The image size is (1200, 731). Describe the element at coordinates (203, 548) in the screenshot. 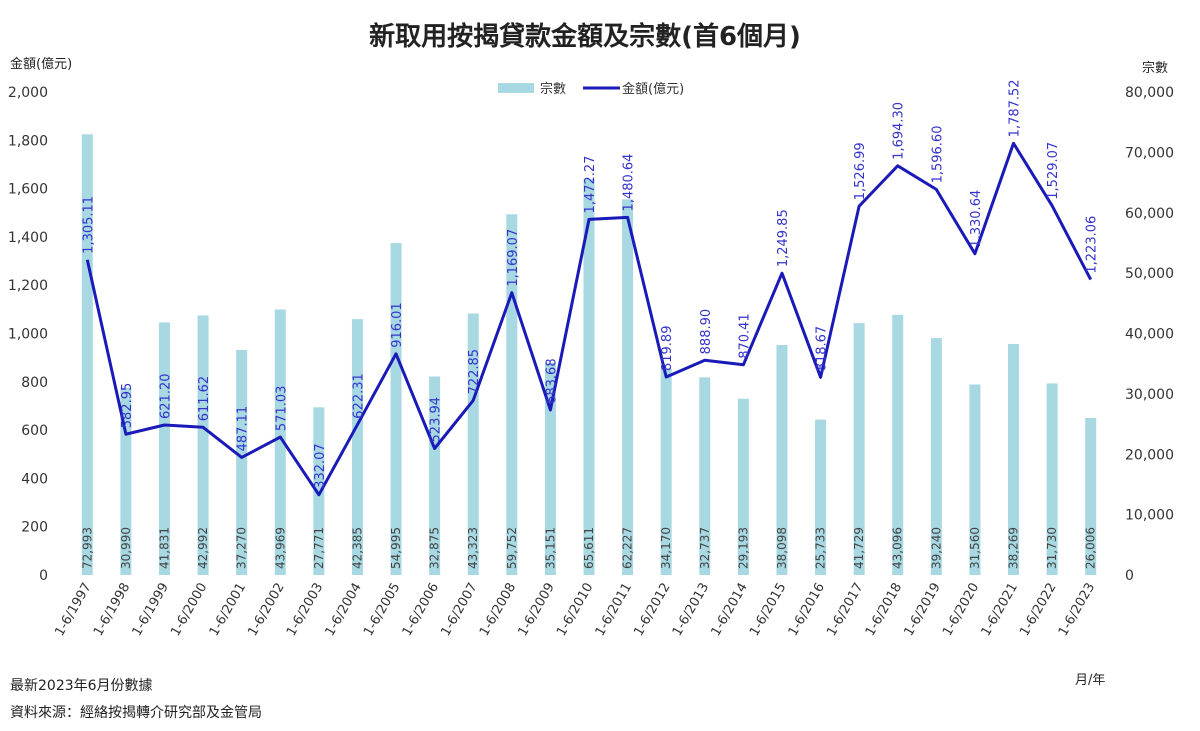

I see `bar-value-label: 42,992` at that location.